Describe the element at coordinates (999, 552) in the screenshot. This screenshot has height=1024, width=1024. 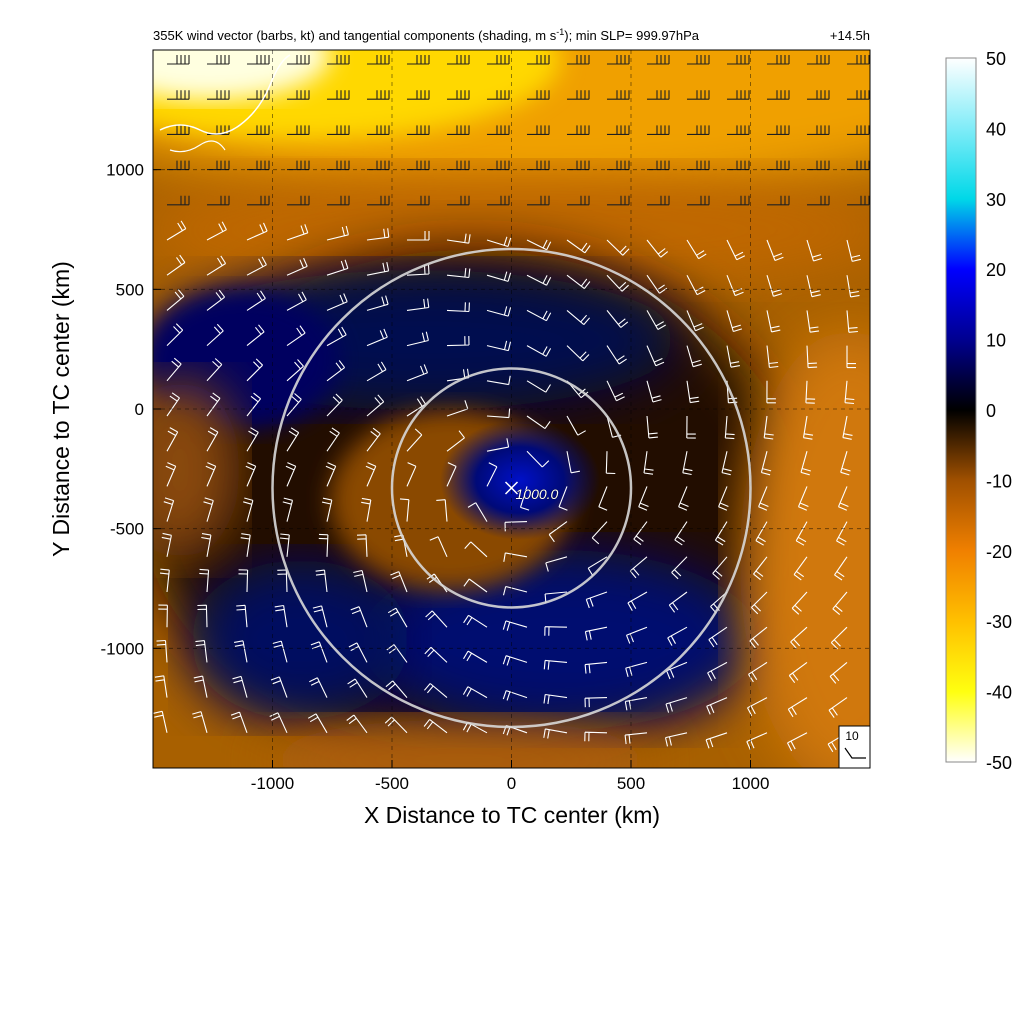
I see `colorbar-tick-label: -20` at that location.